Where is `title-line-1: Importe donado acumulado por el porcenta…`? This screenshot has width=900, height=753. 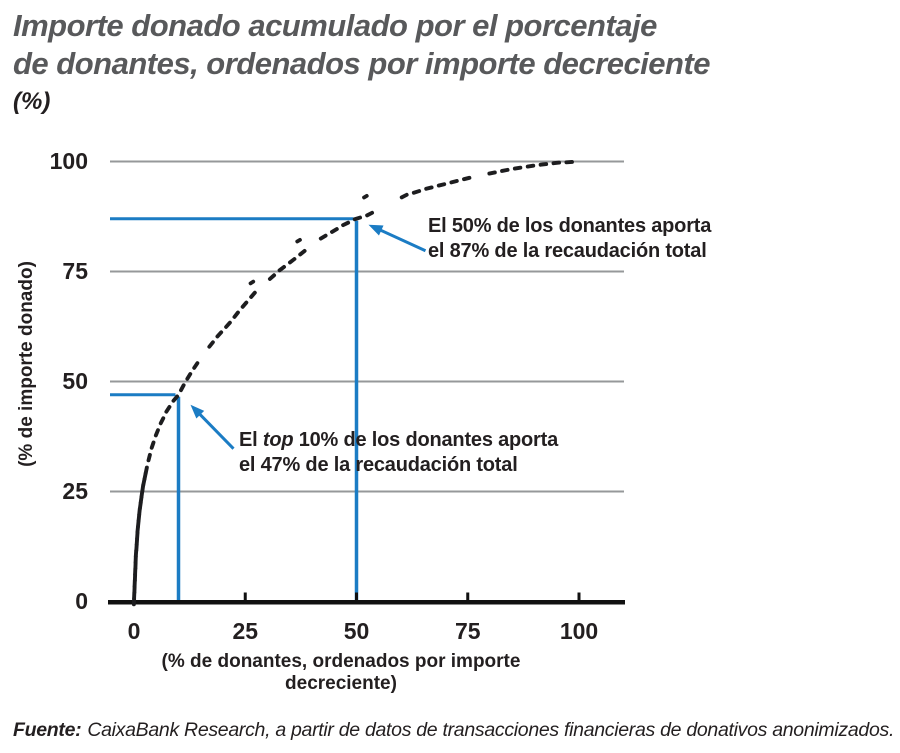
title-line-1: Importe donado acumulado por el porcenta… is located at coordinates (335, 25).